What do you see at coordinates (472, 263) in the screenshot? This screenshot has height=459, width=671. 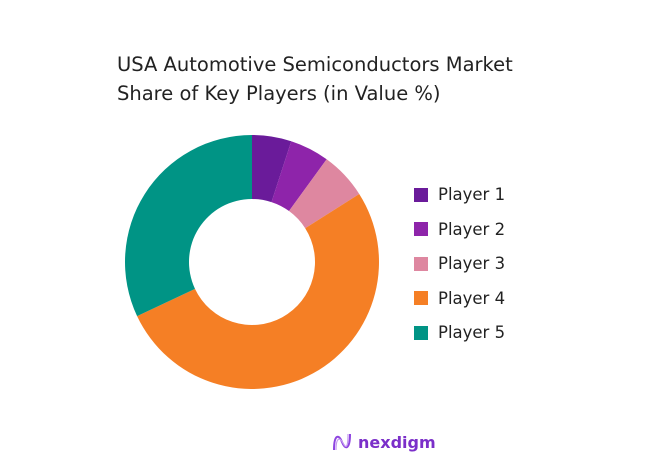 I see `legend-label: Player 3` at bounding box center [472, 263].